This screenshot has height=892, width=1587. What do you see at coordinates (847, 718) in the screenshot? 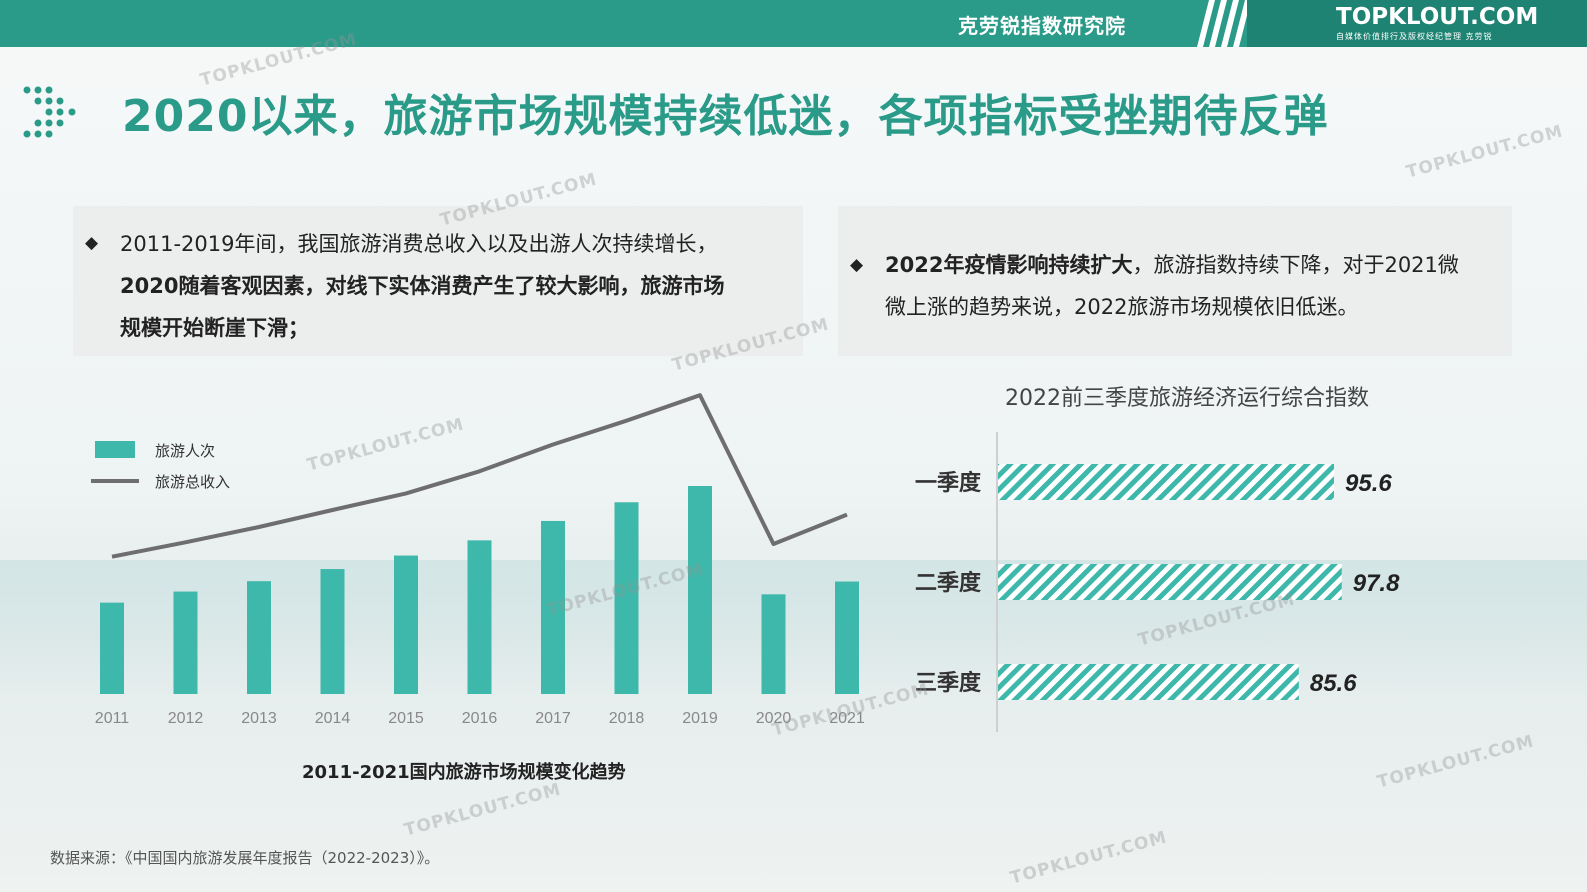
I see `x-tick-label: 2021` at bounding box center [847, 718].